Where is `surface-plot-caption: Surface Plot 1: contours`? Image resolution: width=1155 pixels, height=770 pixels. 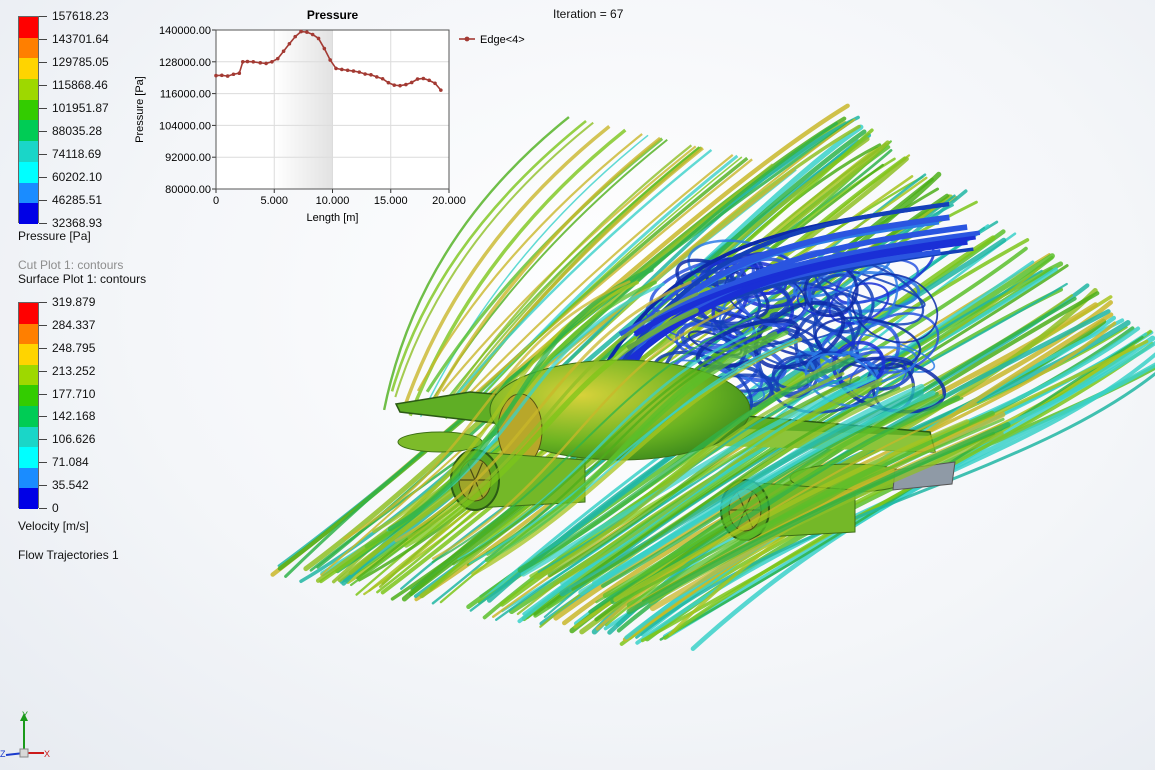
surface-plot-caption: Surface Plot 1: contours is located at coordinates (82, 279).